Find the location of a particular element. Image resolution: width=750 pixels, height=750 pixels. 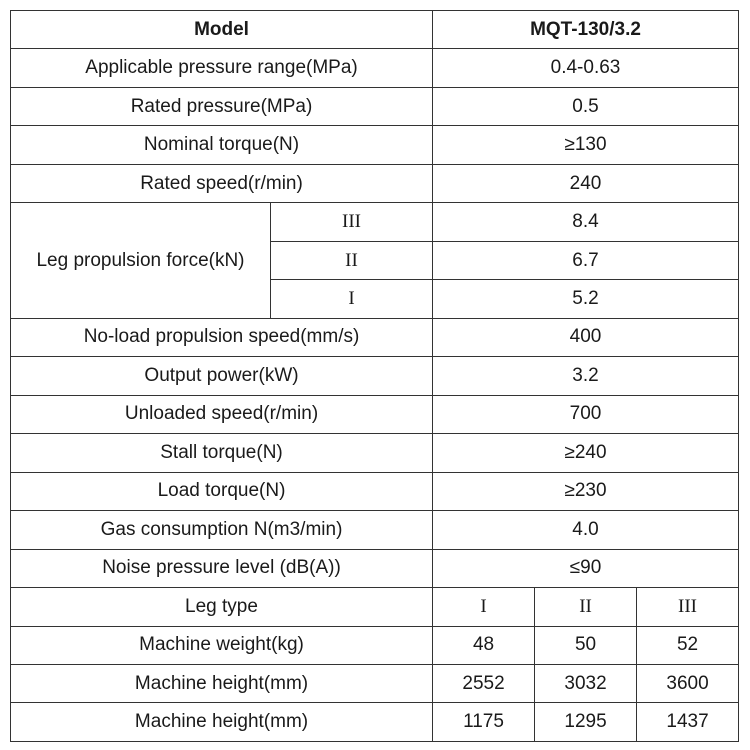

row-label: Gas consumption N(m3/min) is located at coordinates (221, 530).